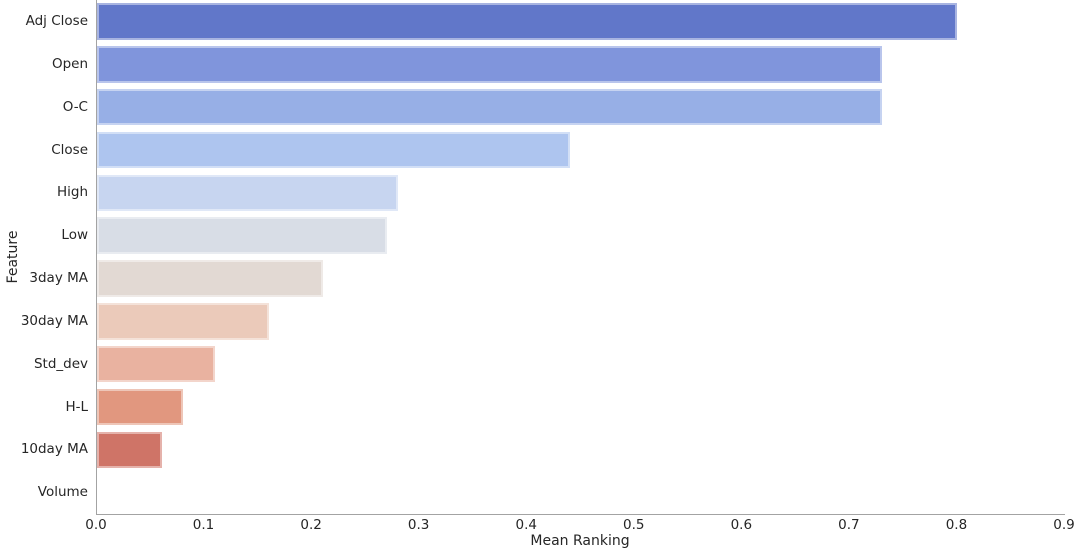 The width and height of the screenshot is (1080, 554). Describe the element at coordinates (418, 525) in the screenshot. I see `x-tick-label: 0.3` at that location.